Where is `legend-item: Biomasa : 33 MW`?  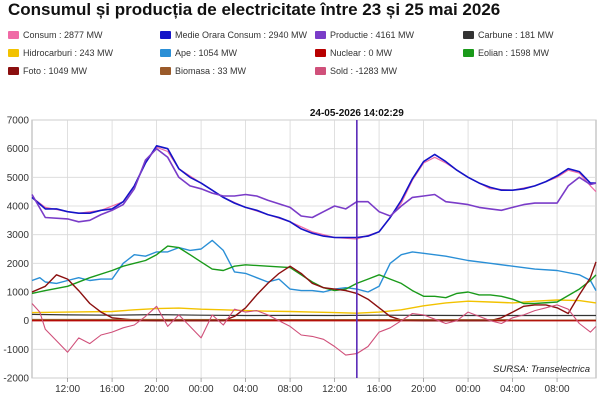 legend-item: Biomasa : 33 MW is located at coordinates (203, 71).